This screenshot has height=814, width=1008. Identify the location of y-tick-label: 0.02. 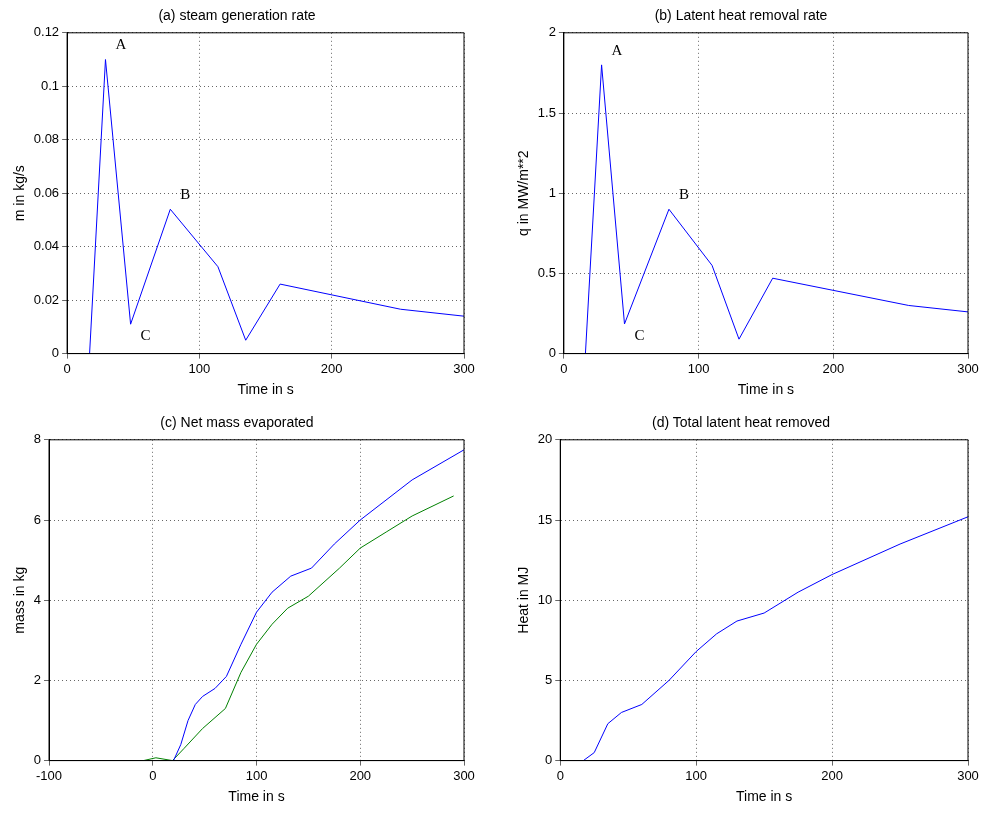
(46, 299).